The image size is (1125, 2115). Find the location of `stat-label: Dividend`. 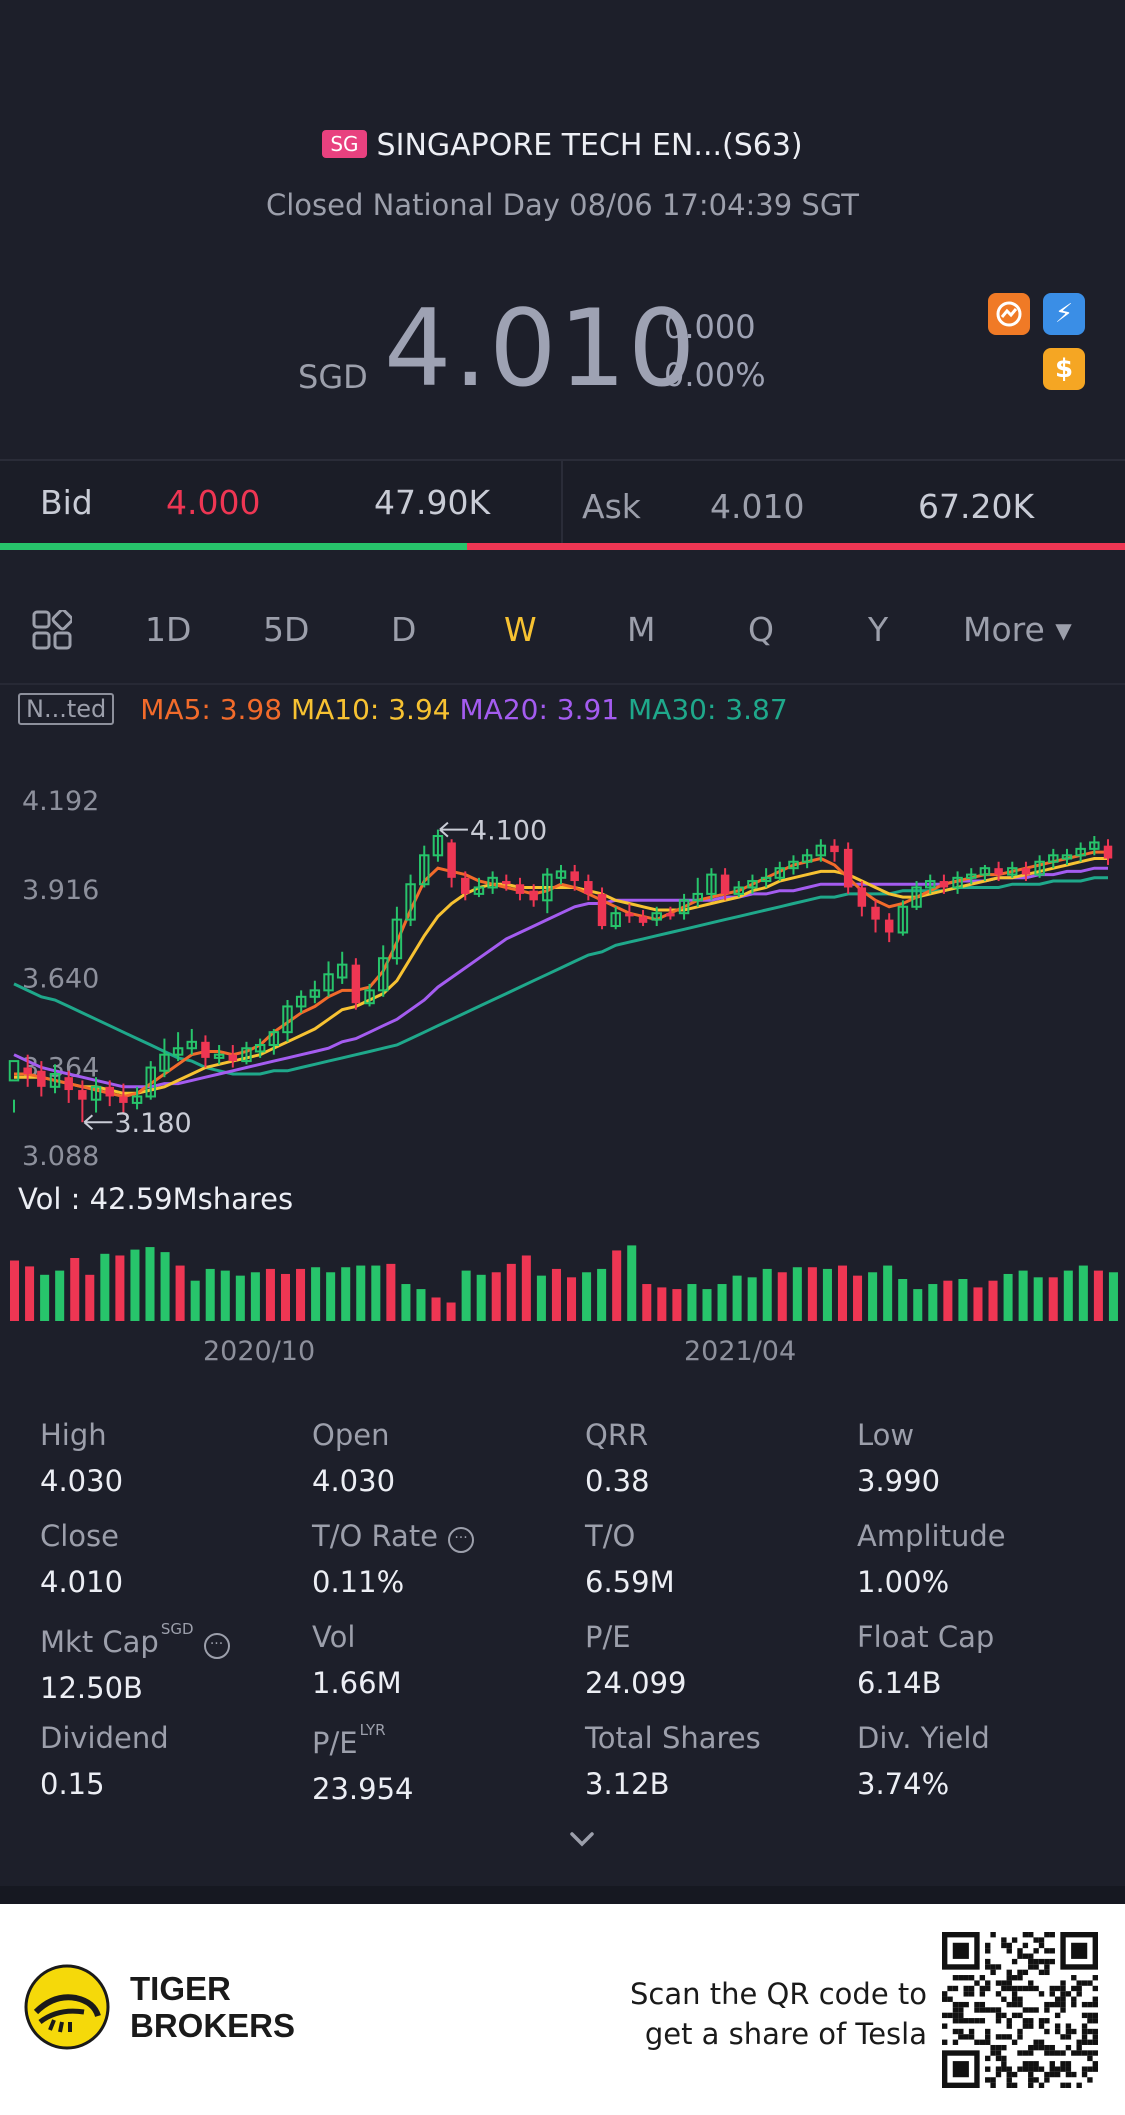

stat-label: Dividend is located at coordinates (170, 1738).